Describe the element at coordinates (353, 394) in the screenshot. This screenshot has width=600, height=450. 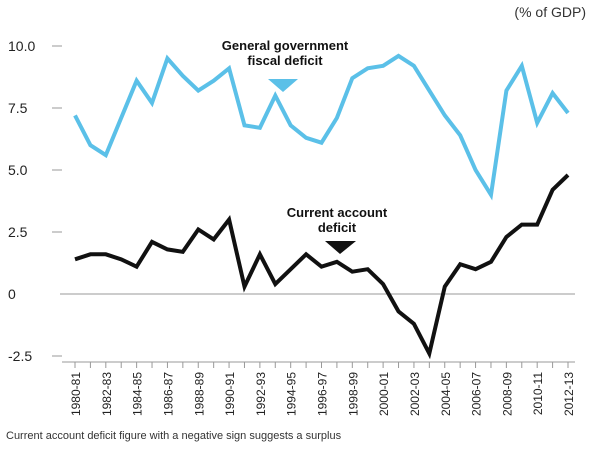
I see `x-tick-label: 1998-99` at that location.